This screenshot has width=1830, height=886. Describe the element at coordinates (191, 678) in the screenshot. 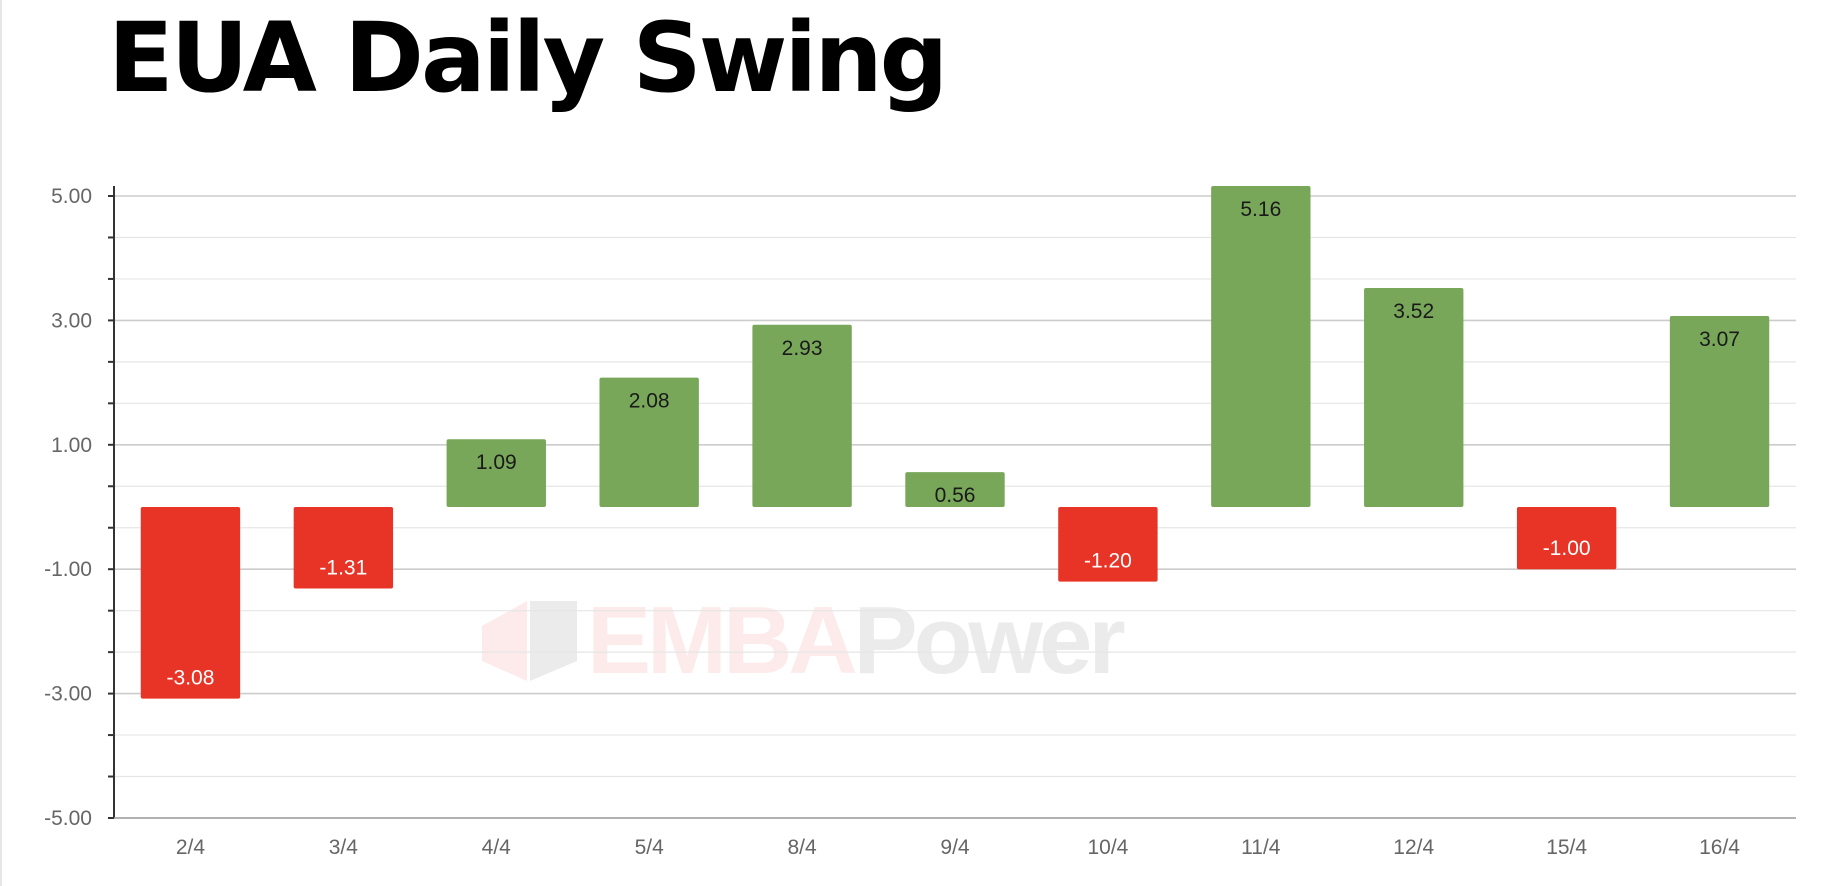

I see `data-label: -3.08` at that location.